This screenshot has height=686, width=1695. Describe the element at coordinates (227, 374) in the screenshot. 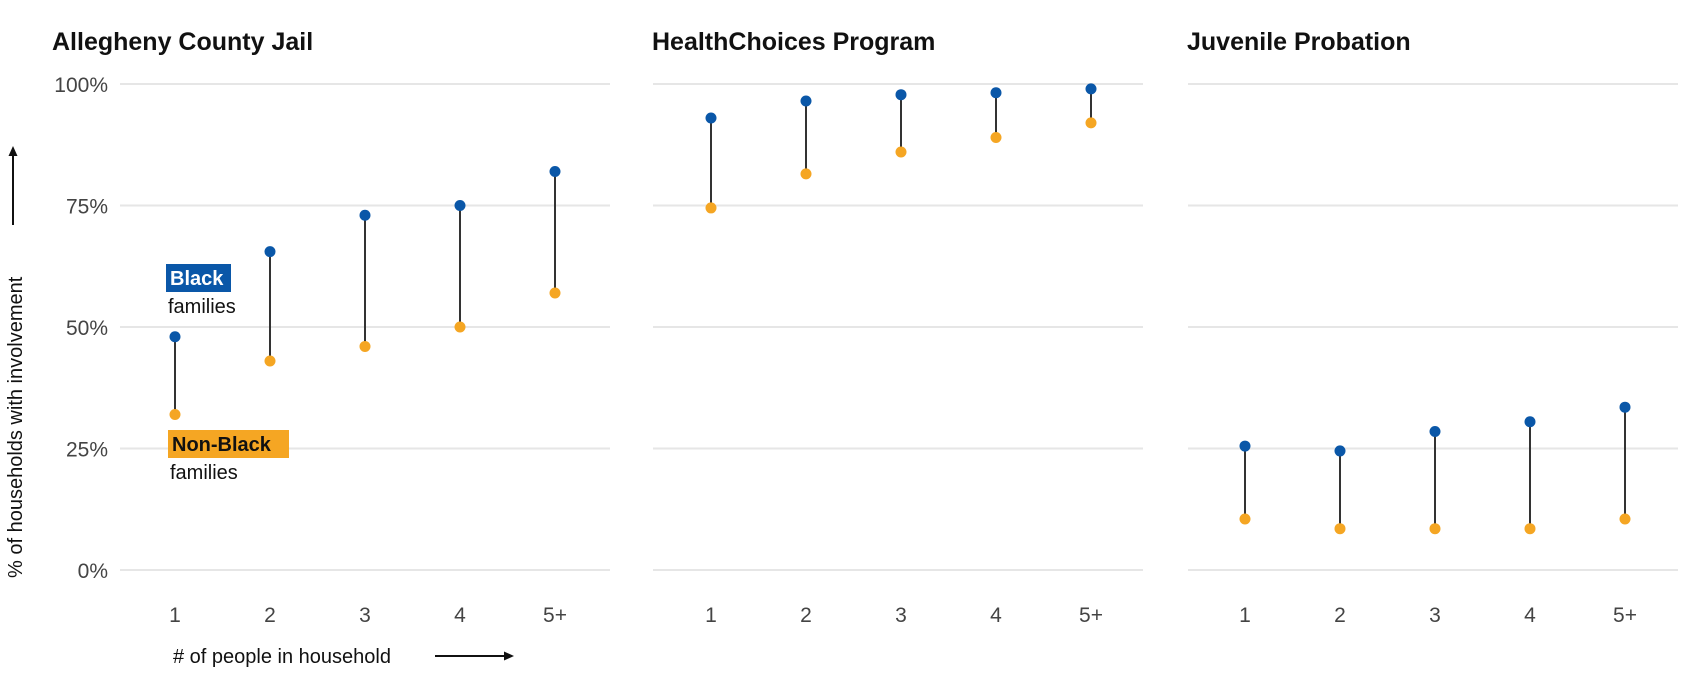

I see `legend: Black families Non-Black families` at that location.